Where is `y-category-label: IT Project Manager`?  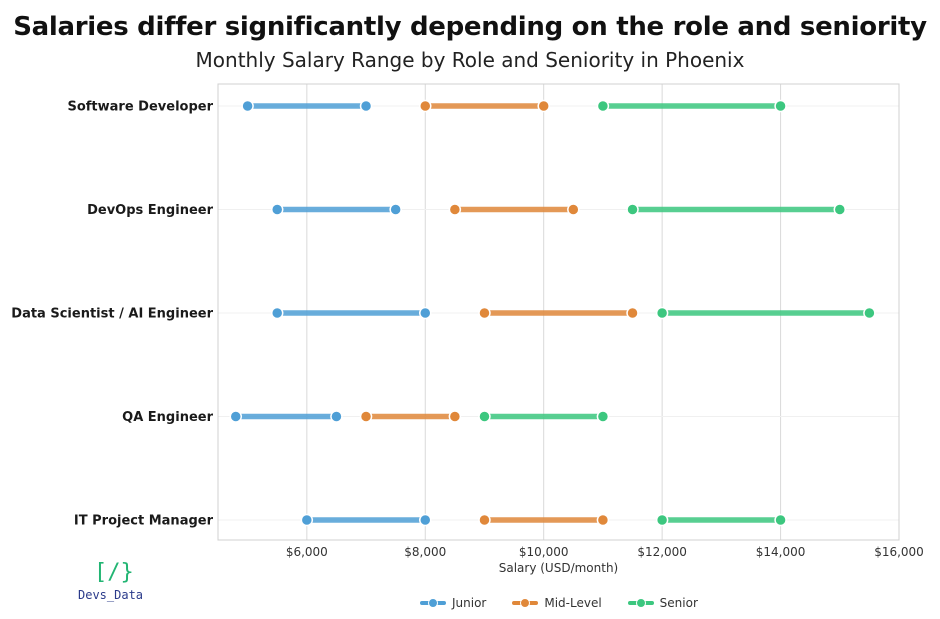
y-category-label: IT Project Manager is located at coordinates (144, 521).